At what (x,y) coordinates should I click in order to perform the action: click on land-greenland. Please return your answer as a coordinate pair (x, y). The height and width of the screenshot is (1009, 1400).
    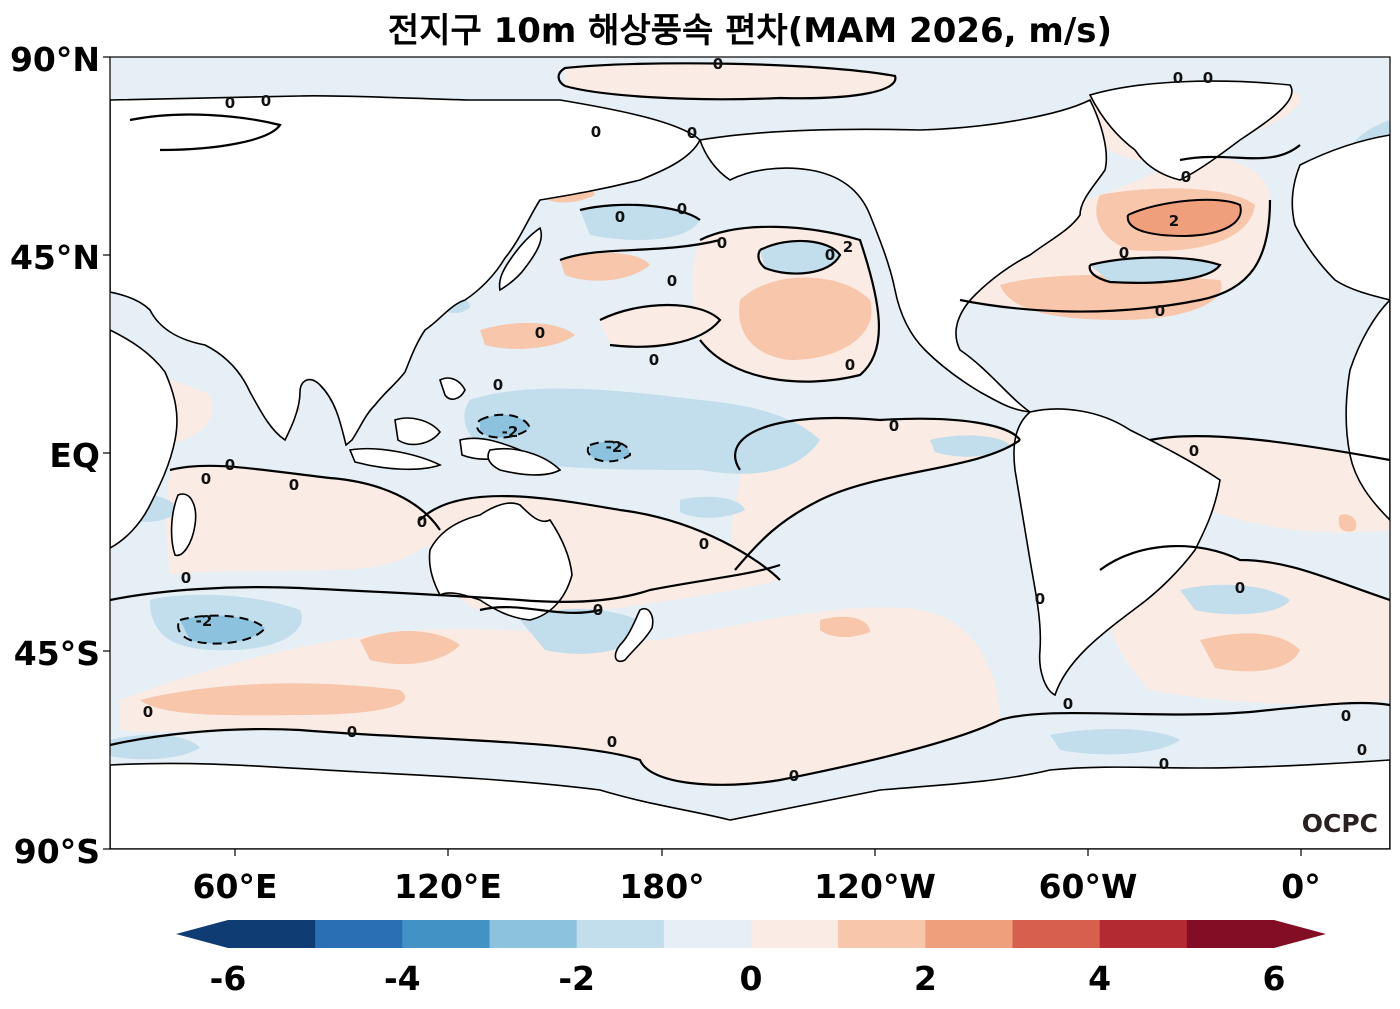
    Looking at the image, I should click on (1190, 130).